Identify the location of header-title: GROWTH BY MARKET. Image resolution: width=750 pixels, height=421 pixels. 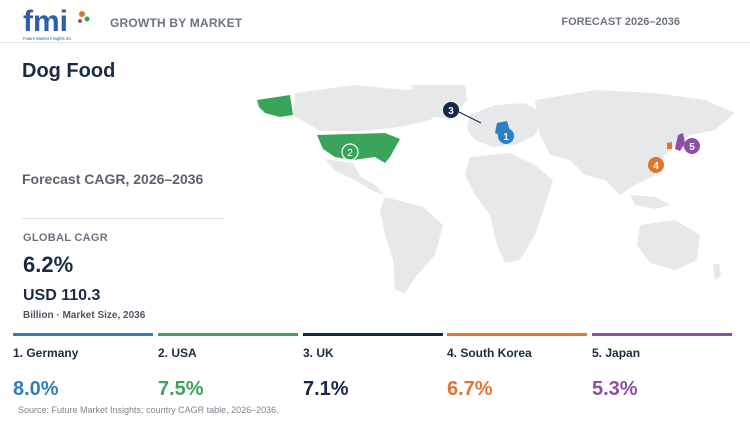
(176, 23).